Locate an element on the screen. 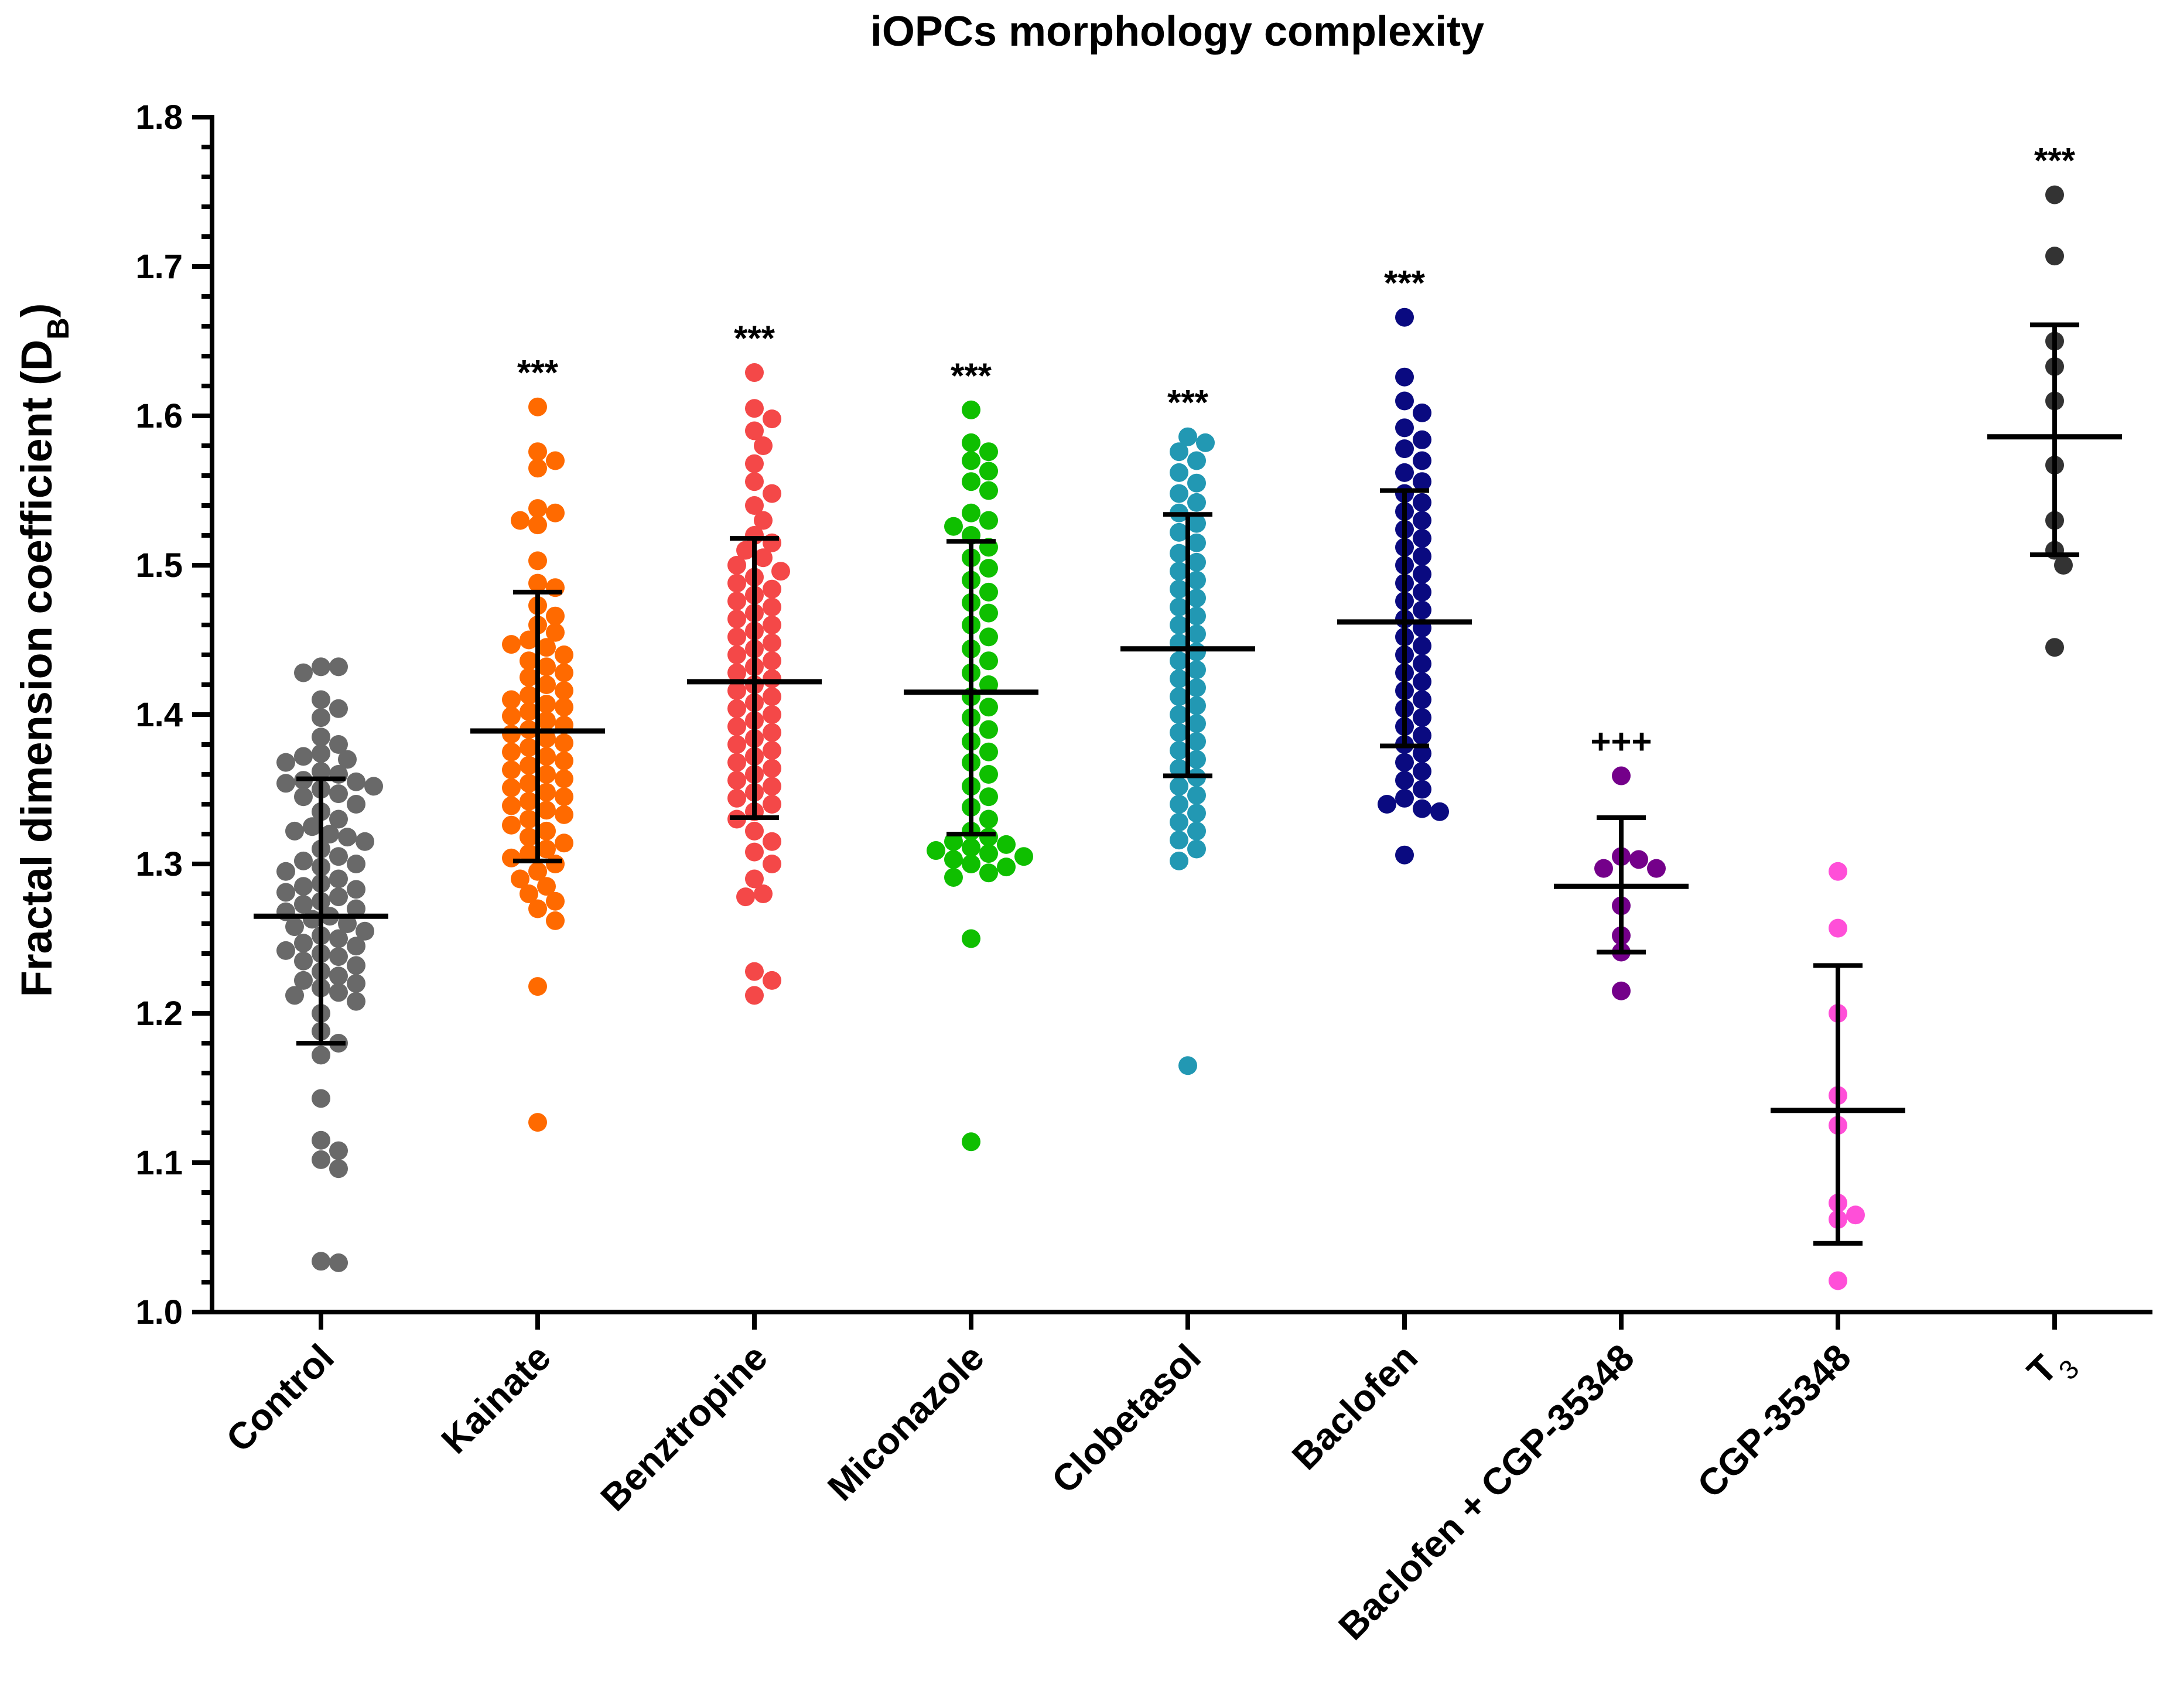 The width and height of the screenshot is (2163, 1708). x-tick-label-text: CGP-35348 is located at coordinates (1774, 1421).